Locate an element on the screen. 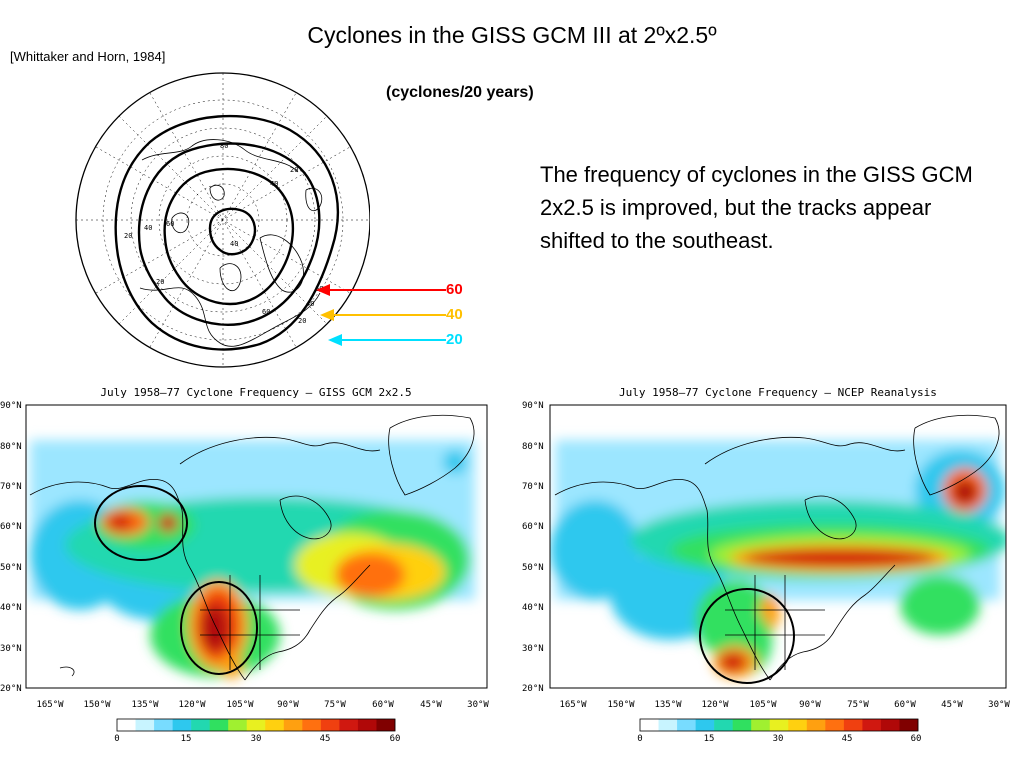 The width and height of the screenshot is (1024, 768). colorbar is located at coordinates (256, 725).